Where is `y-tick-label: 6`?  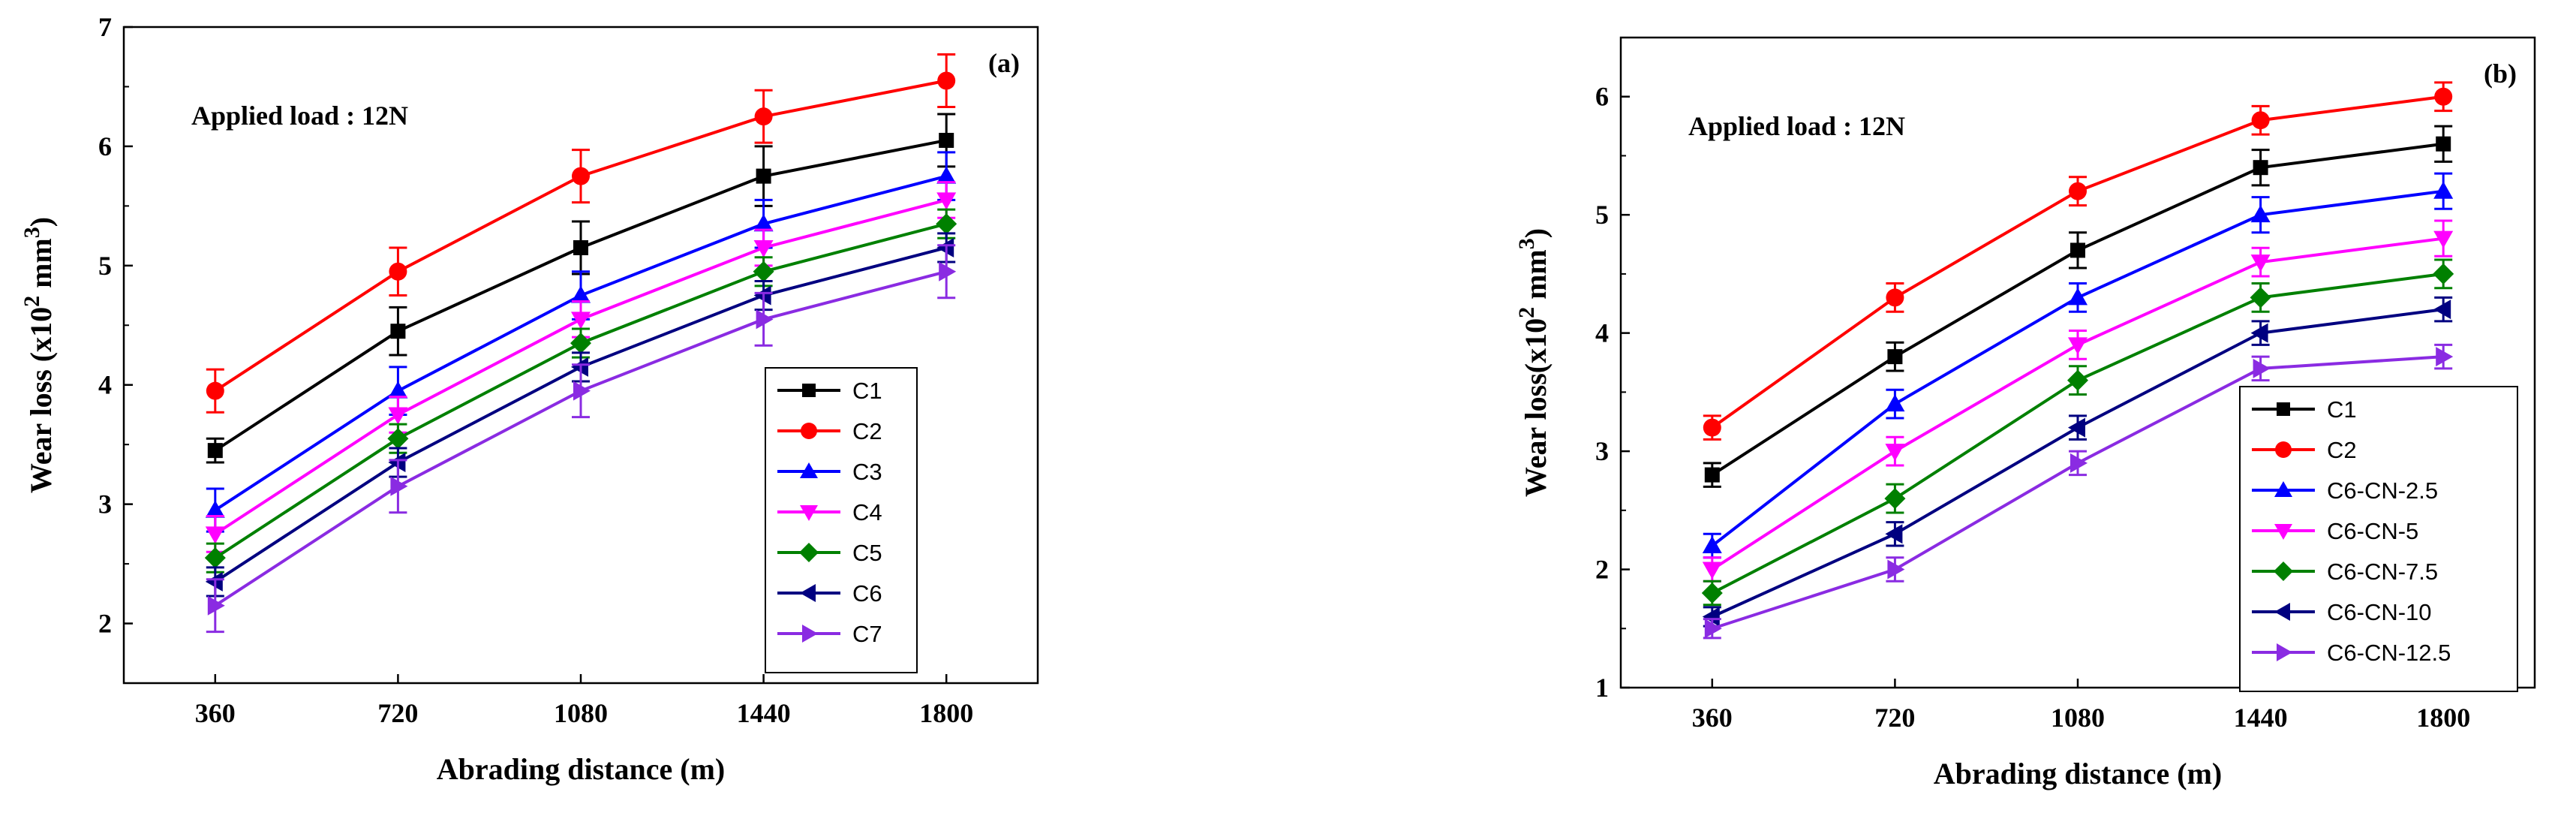
y-tick-label: 6 is located at coordinates (1602, 97).